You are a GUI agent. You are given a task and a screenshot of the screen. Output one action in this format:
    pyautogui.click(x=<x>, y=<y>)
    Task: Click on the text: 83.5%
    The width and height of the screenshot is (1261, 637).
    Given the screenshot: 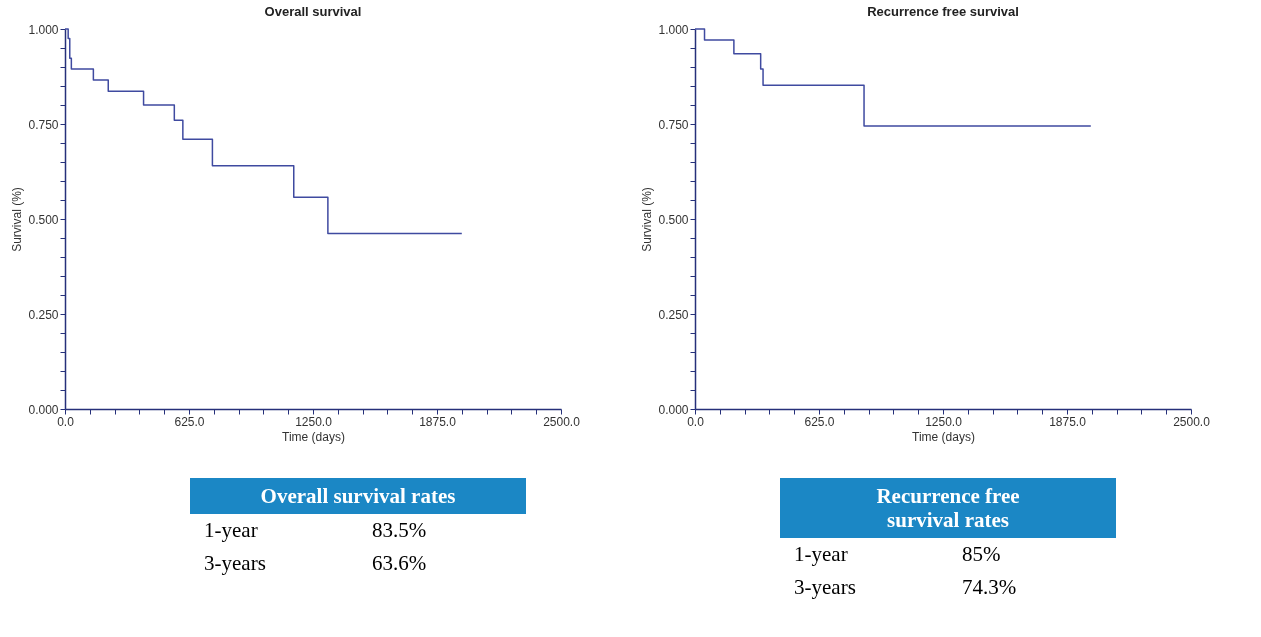 What is the action you would take?
    pyautogui.click(x=399, y=530)
    